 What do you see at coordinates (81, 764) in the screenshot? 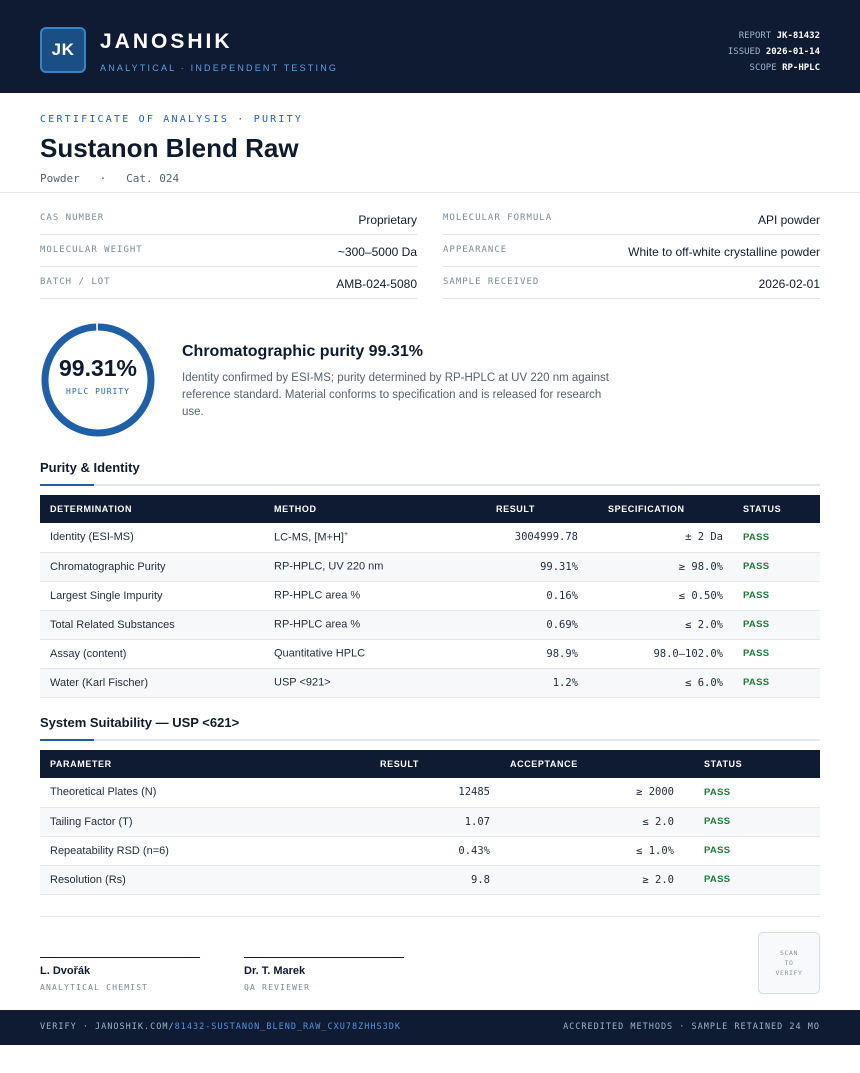
I see `col-header: PARAMETER` at bounding box center [81, 764].